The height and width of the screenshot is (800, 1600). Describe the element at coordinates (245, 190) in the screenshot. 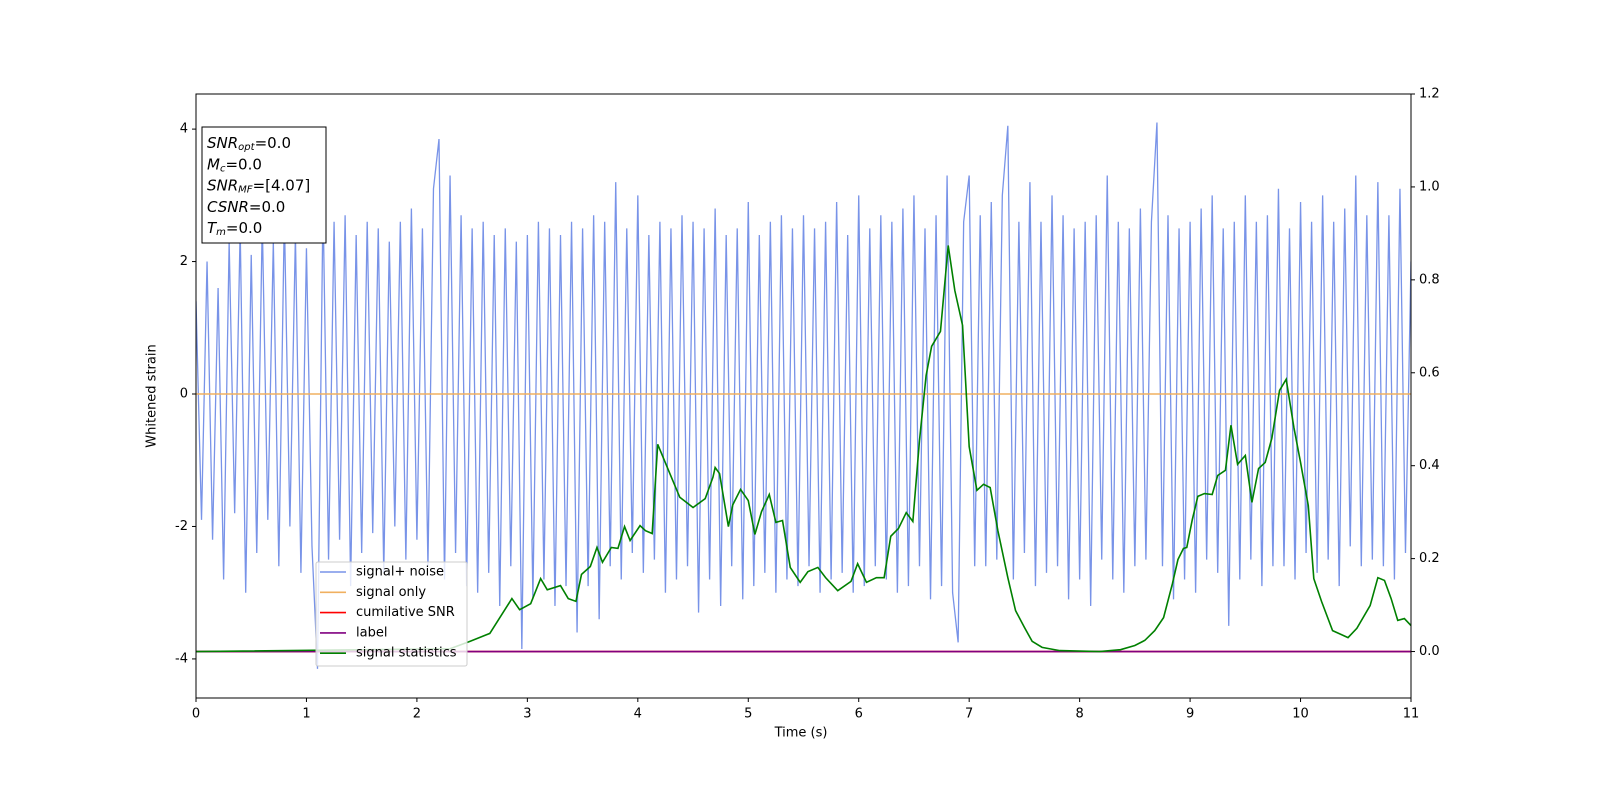

I see `annotation-sub: MF` at that location.